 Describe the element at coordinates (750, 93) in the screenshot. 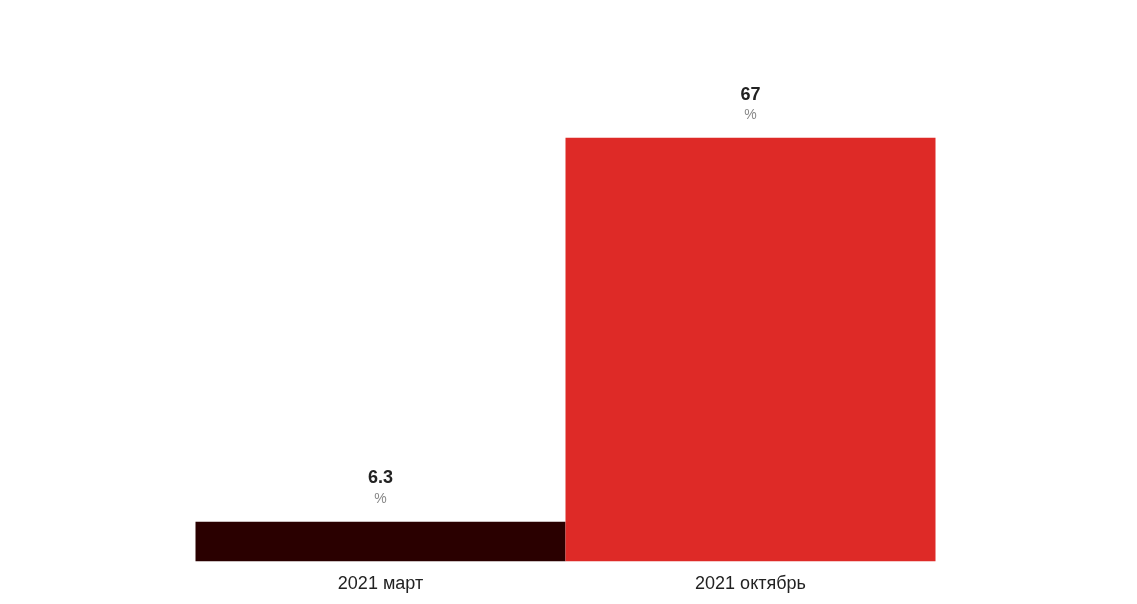

I see `data-label: 67` at that location.